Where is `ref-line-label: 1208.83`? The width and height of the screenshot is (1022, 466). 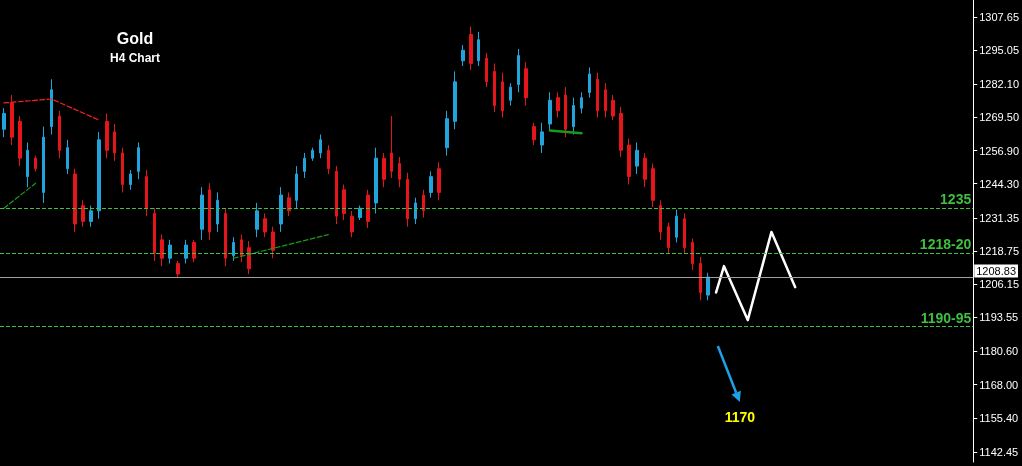
ref-line-label: 1208.83 is located at coordinates (996, 271).